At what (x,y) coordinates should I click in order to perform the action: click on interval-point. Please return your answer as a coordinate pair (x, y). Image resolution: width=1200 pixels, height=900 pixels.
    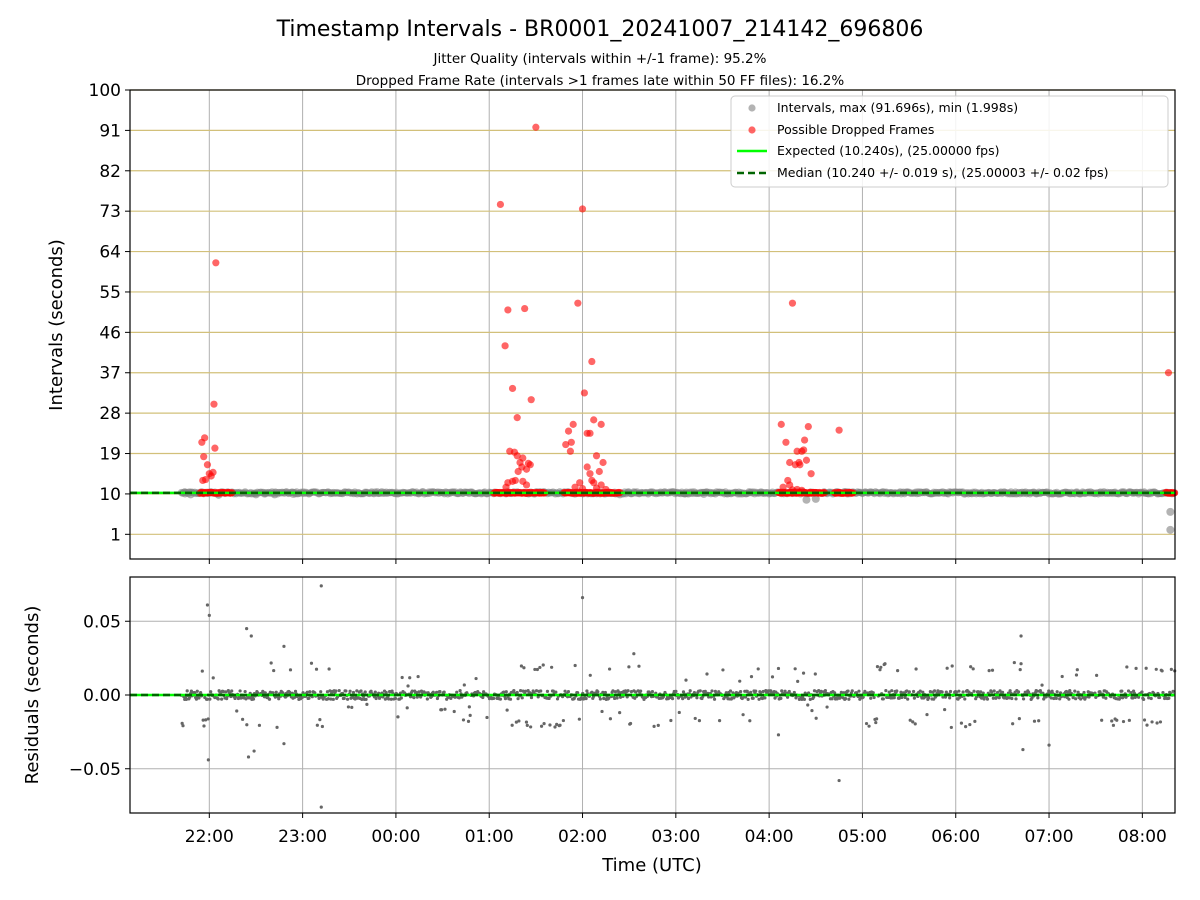
    Looking at the image, I should click on (815, 498).